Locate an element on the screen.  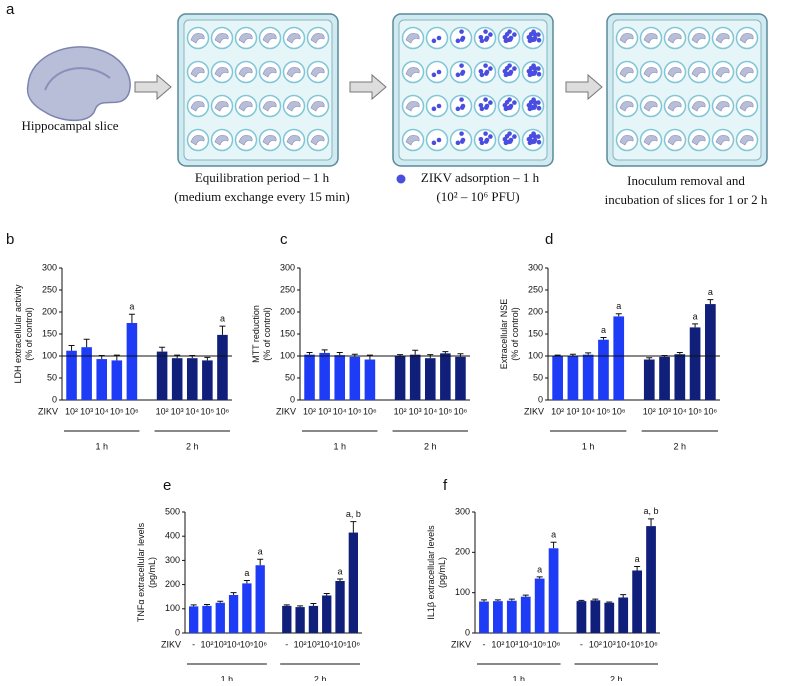
y-label-line: (pg/mL) is located at coordinates (442, 572).